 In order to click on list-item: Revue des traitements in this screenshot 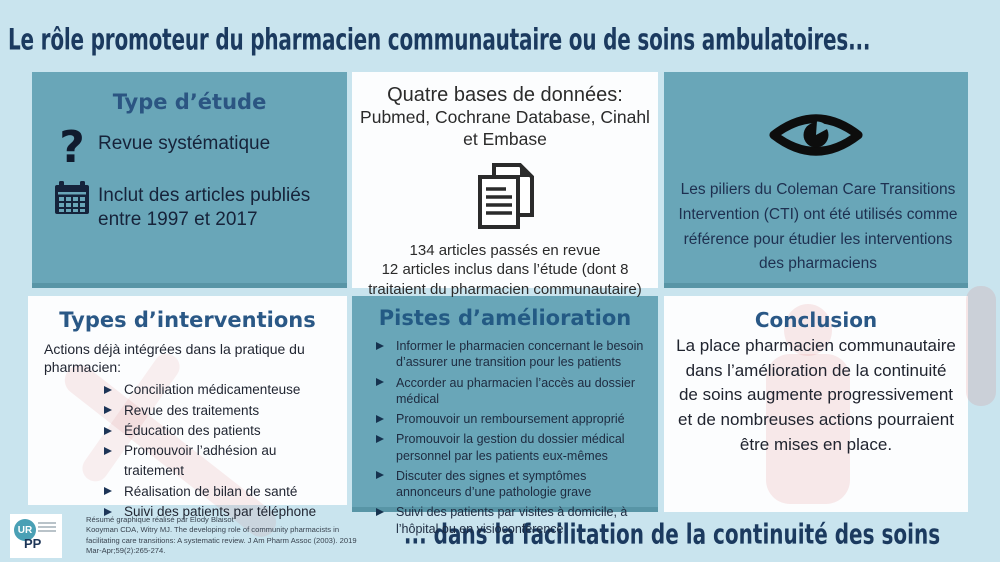, I will do `click(218, 411)`.